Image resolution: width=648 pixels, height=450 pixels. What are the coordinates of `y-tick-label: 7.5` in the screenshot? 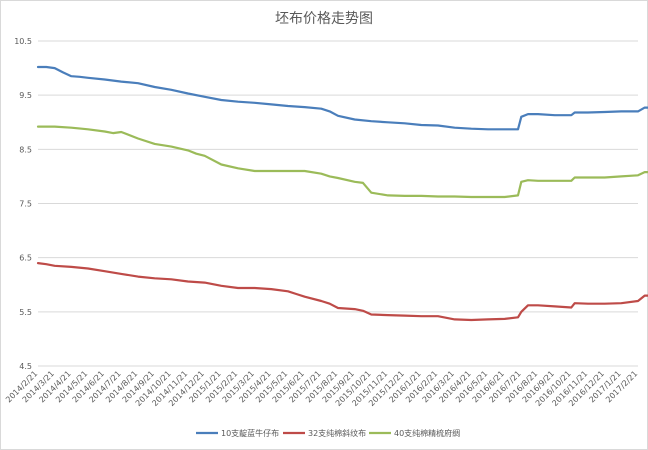 It's located at (25, 204).